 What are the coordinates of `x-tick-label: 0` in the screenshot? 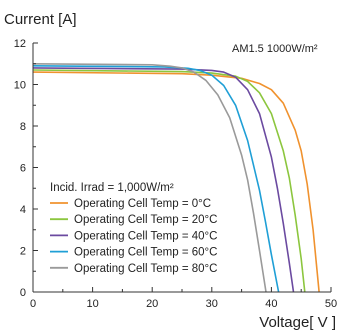 It's located at (33, 304).